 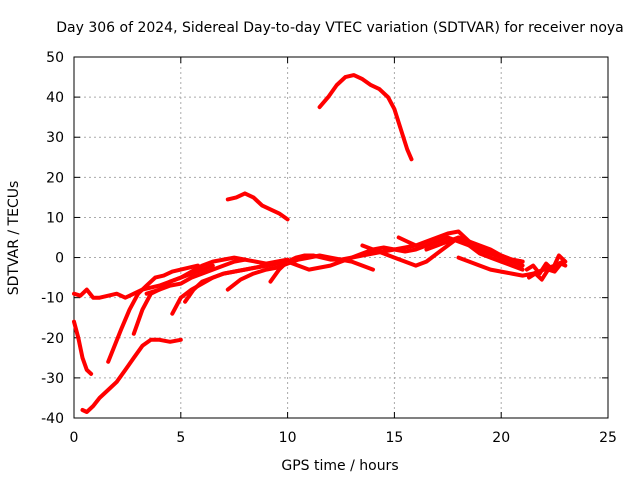 What do you see at coordinates (55, 138) in the screenshot?
I see `y-tick-label: 30` at bounding box center [55, 138].